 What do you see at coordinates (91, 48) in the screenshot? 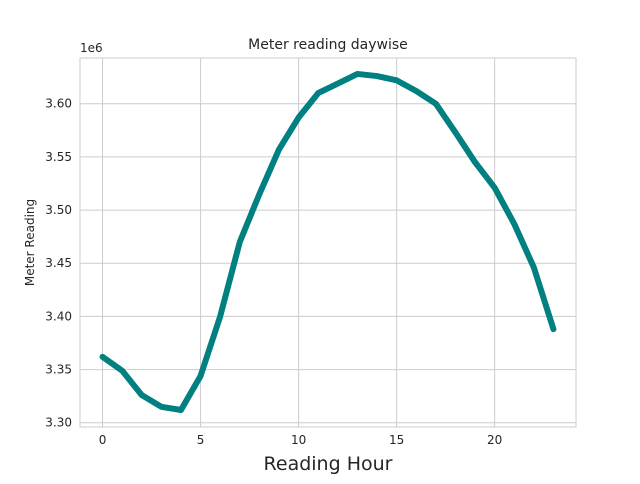
I see `y-axis-offset-label: 1e6` at bounding box center [91, 48].